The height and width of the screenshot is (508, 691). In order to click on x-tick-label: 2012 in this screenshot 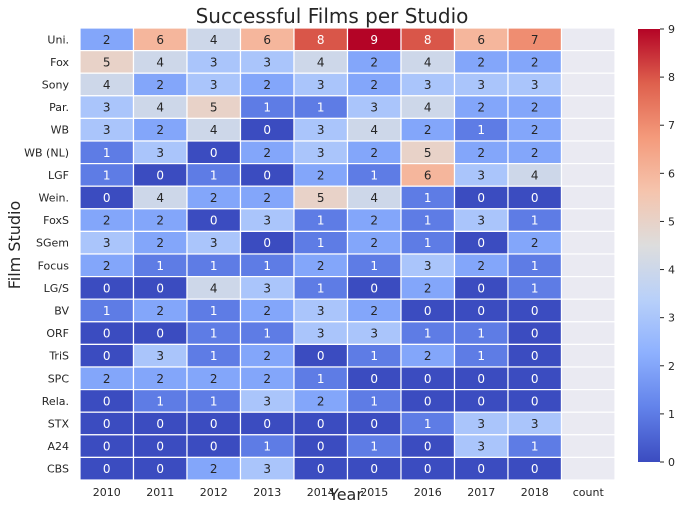, I will do `click(214, 492)`.